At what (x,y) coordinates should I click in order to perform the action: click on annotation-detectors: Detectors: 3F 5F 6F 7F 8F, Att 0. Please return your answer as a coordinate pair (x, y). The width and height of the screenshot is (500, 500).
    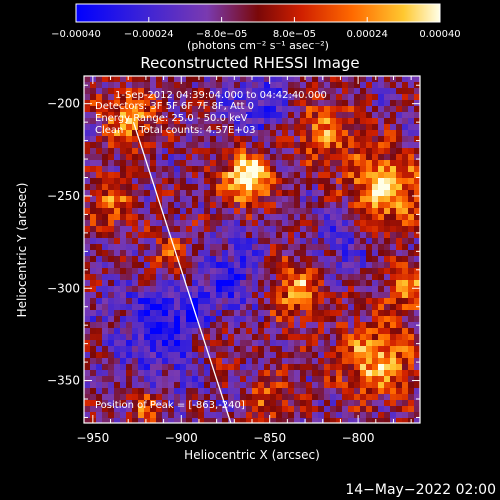
    Looking at the image, I should click on (174, 106).